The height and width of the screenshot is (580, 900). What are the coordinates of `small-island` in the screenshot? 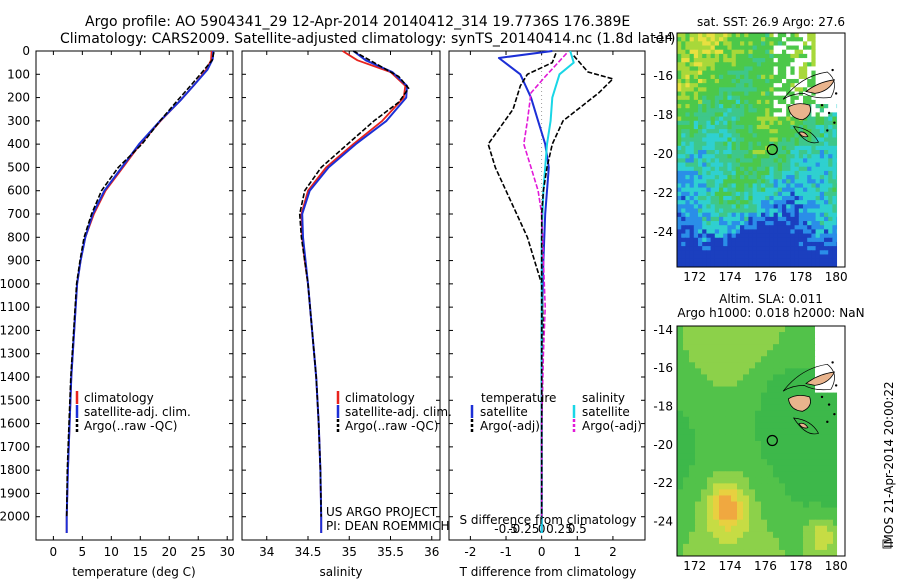 It's located at (827, 422).